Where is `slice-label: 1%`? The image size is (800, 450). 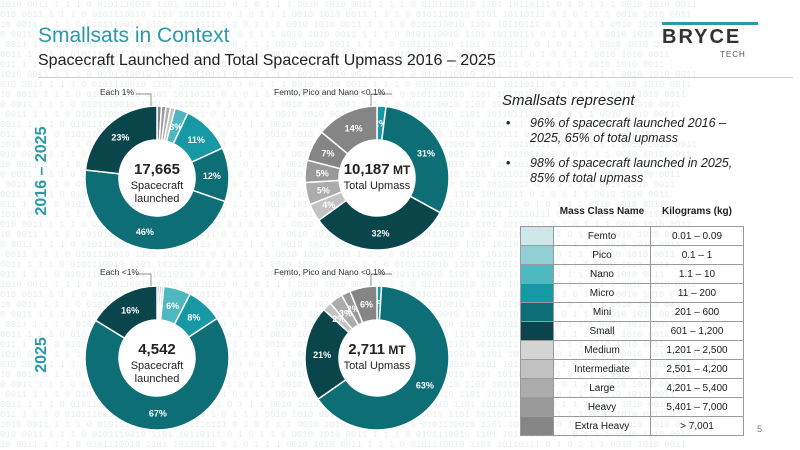
slice-label: 1% is located at coordinates (378, 304).